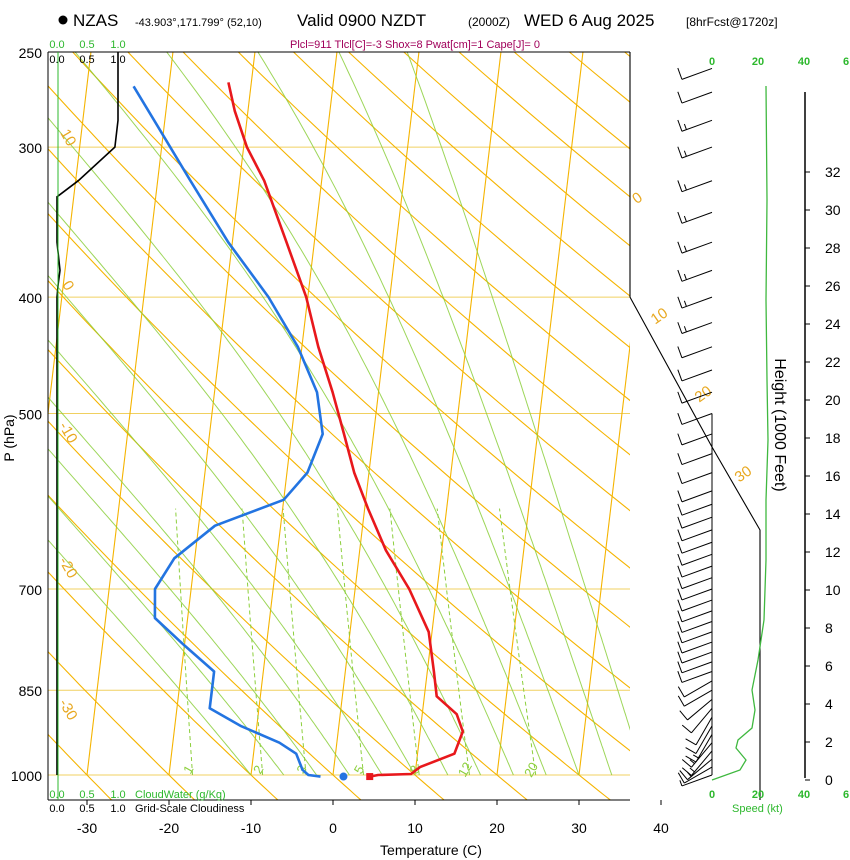 Image resolution: width=850 pixels, height=860 pixels. Describe the element at coordinates (343, 776) in the screenshot. I see `surface-dewpoint-marker` at that location.